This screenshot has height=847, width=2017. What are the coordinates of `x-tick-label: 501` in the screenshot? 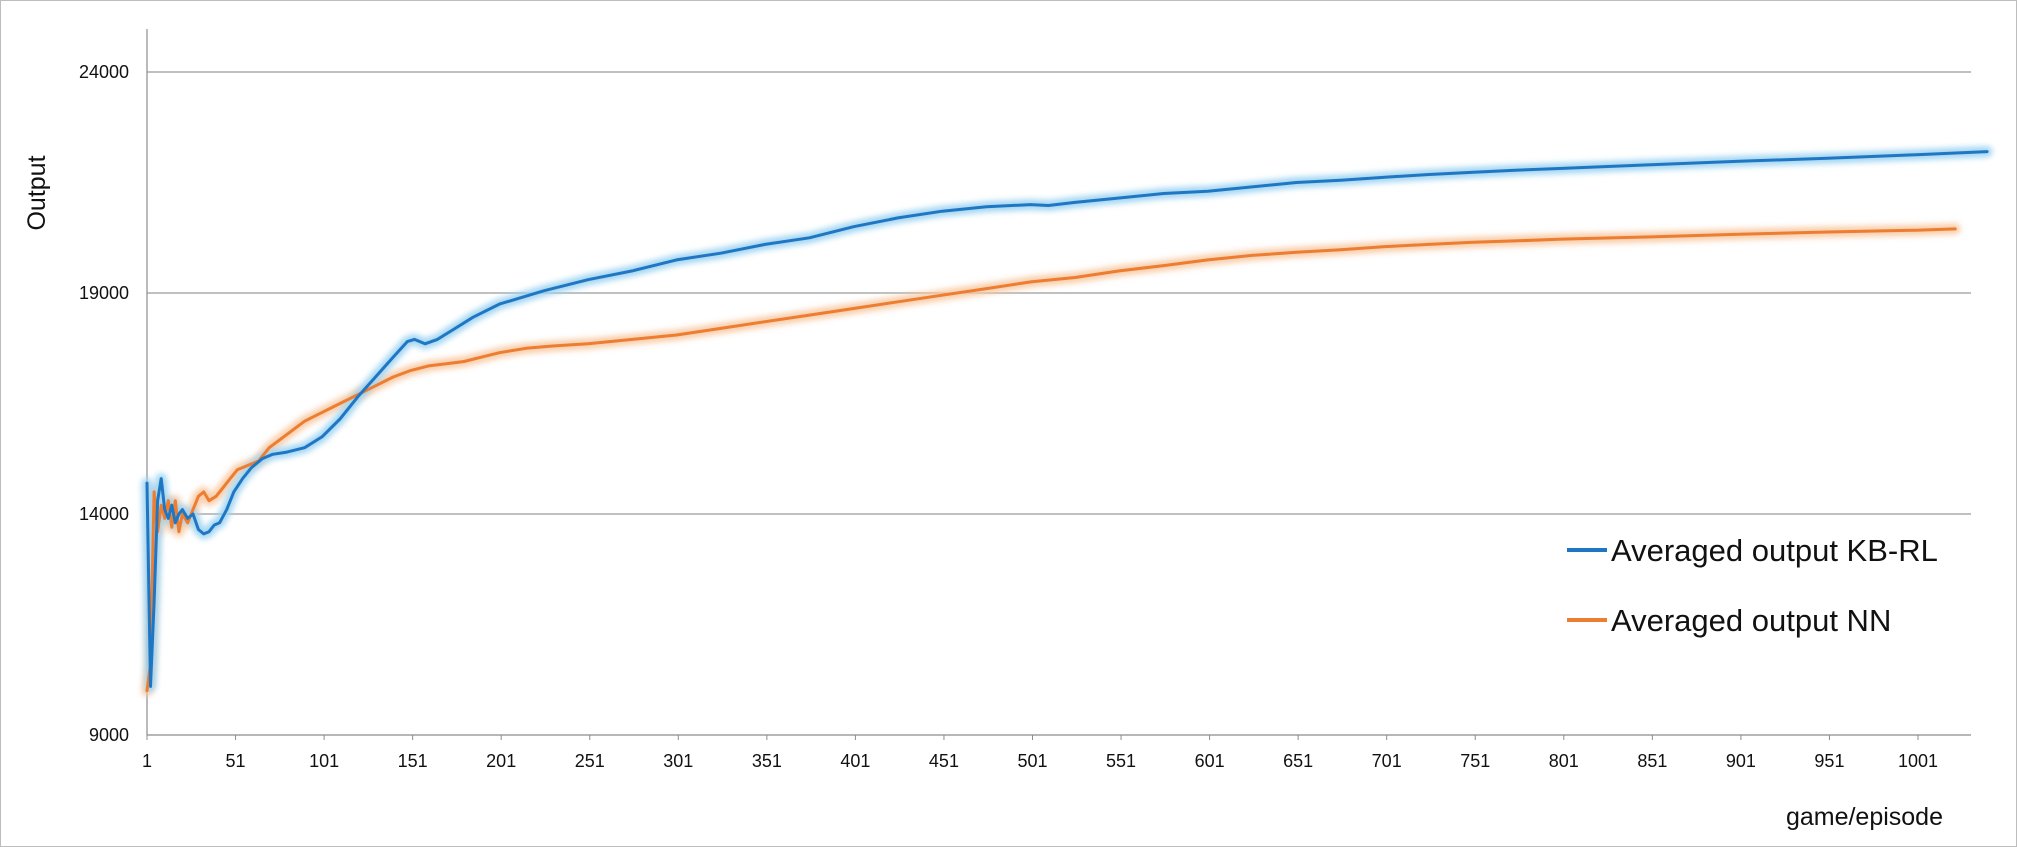 It's located at (1032, 761).